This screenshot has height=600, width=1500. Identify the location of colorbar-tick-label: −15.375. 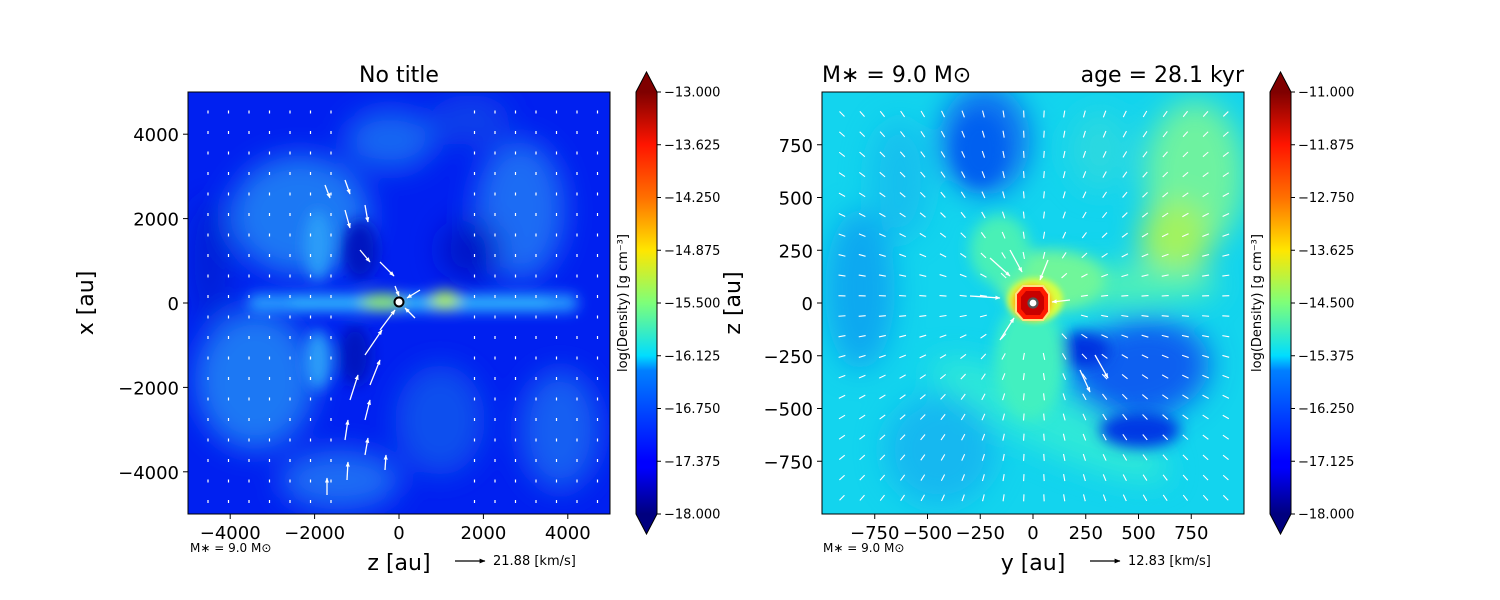
(1326, 356).